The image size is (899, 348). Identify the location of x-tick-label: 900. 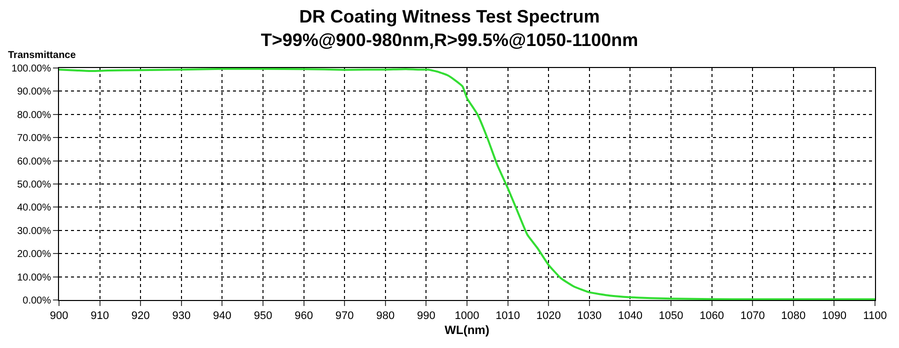
(59, 316).